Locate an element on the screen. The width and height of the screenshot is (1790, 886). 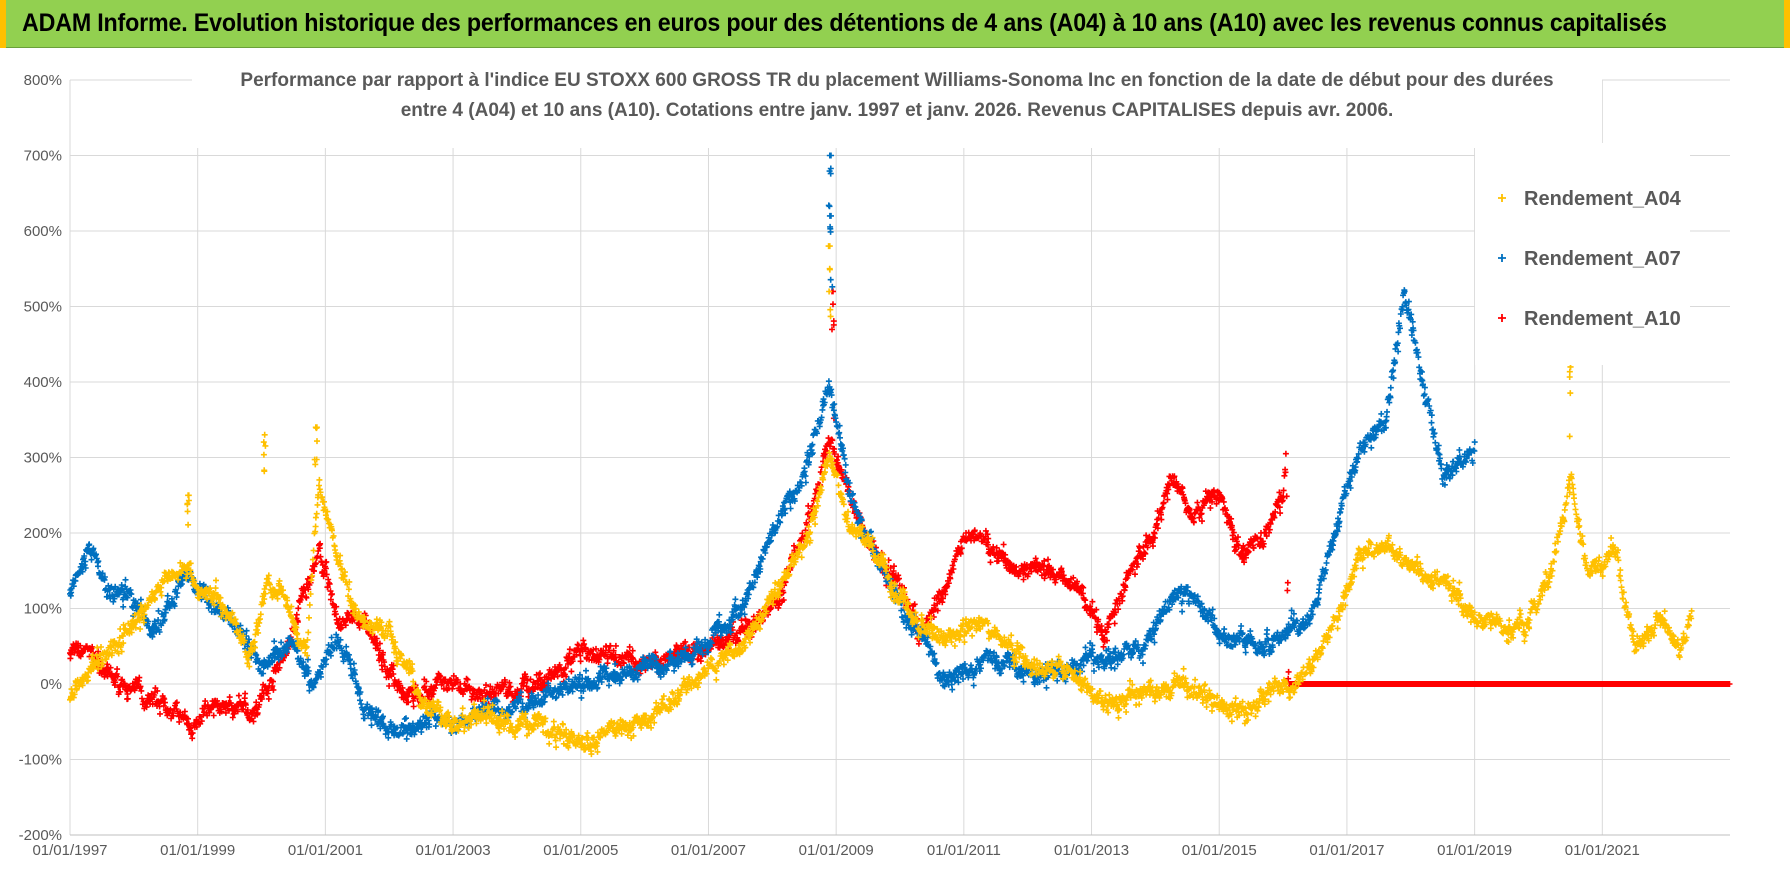
legend-label: Rendement_A04 is located at coordinates (1603, 199).